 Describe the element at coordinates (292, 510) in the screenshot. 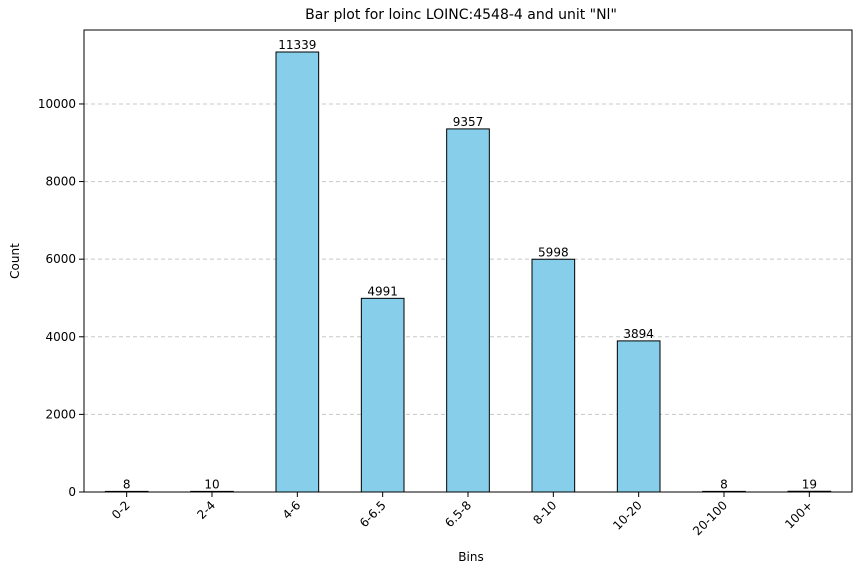

I see `x-tick-label: 4-6` at that location.